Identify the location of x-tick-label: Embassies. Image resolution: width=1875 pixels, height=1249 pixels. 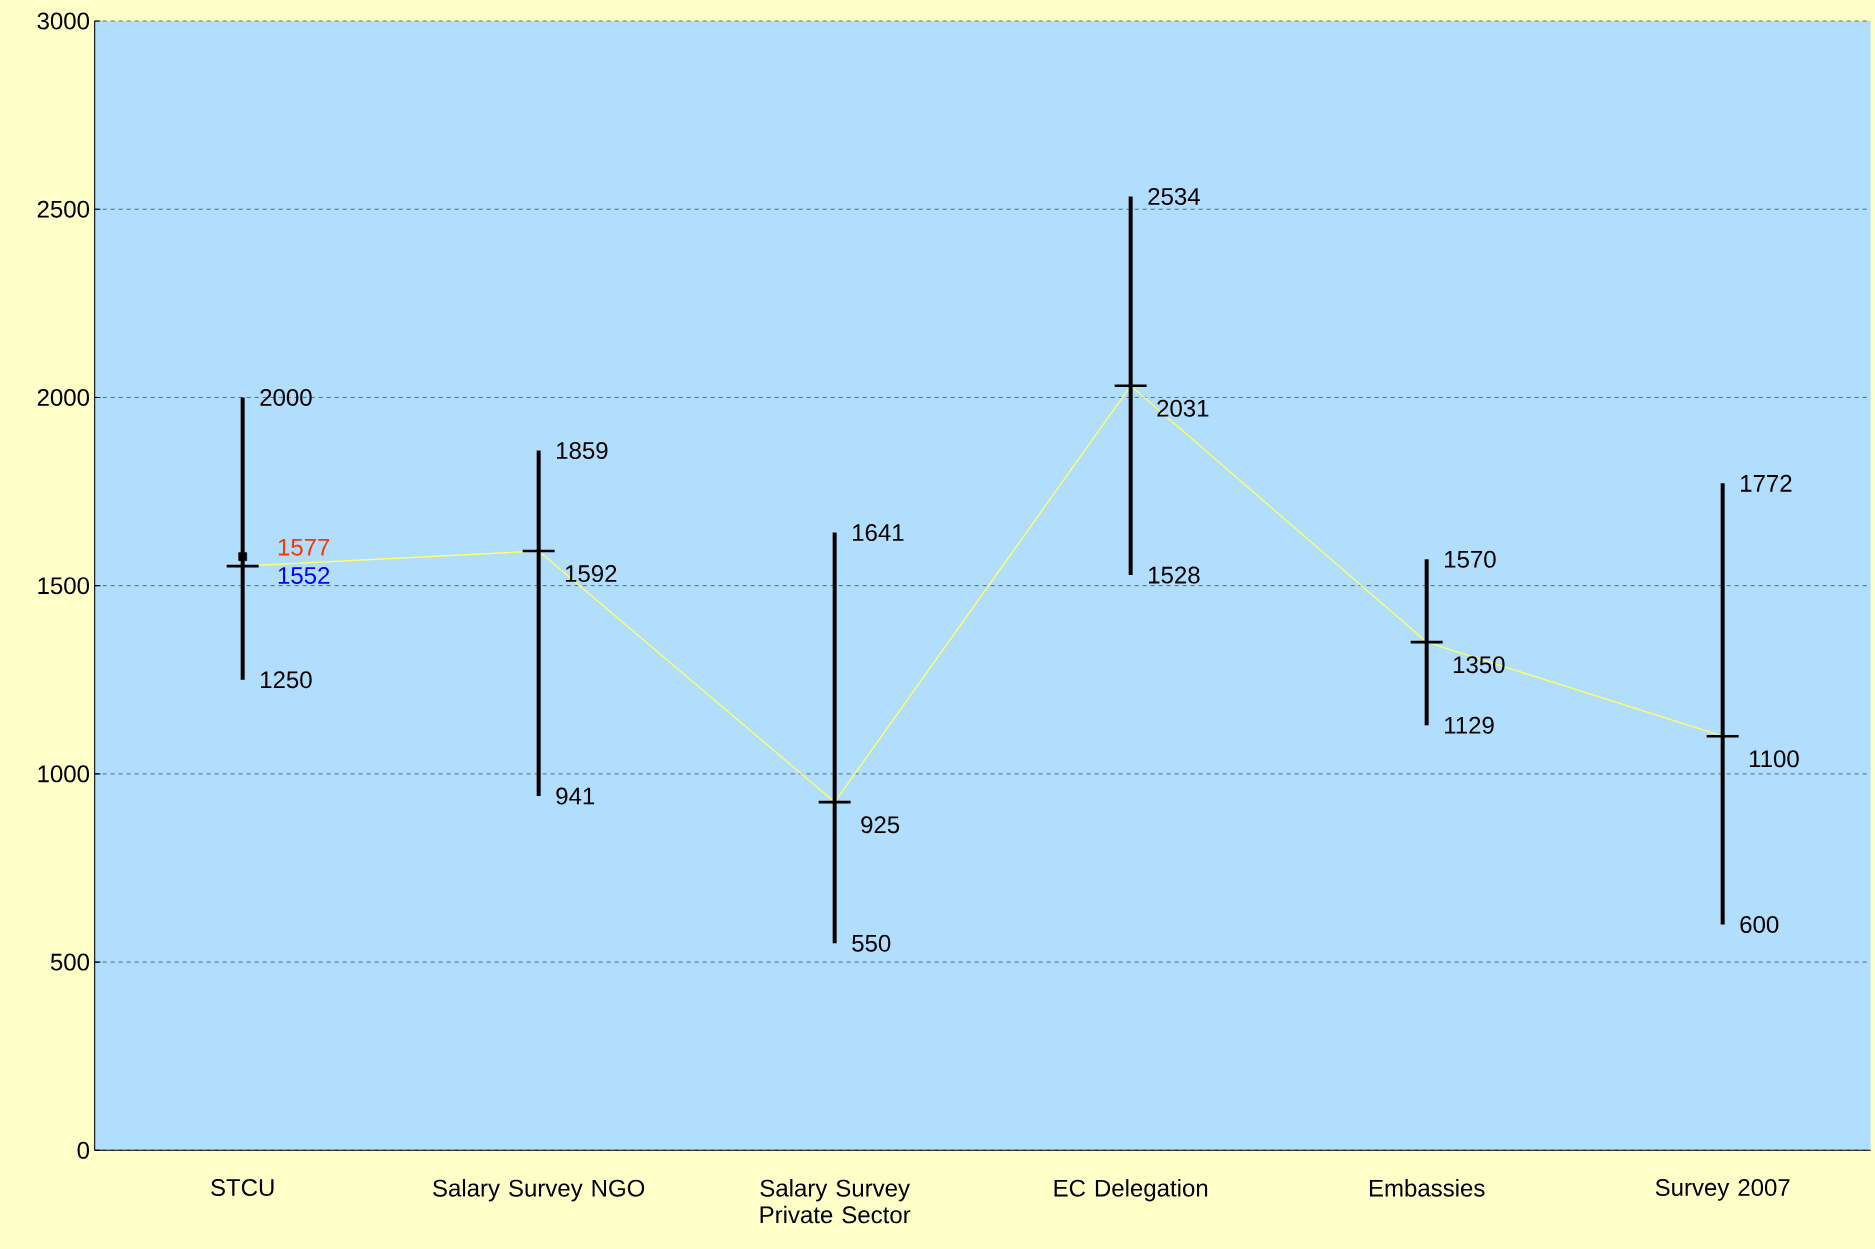
(1427, 1188).